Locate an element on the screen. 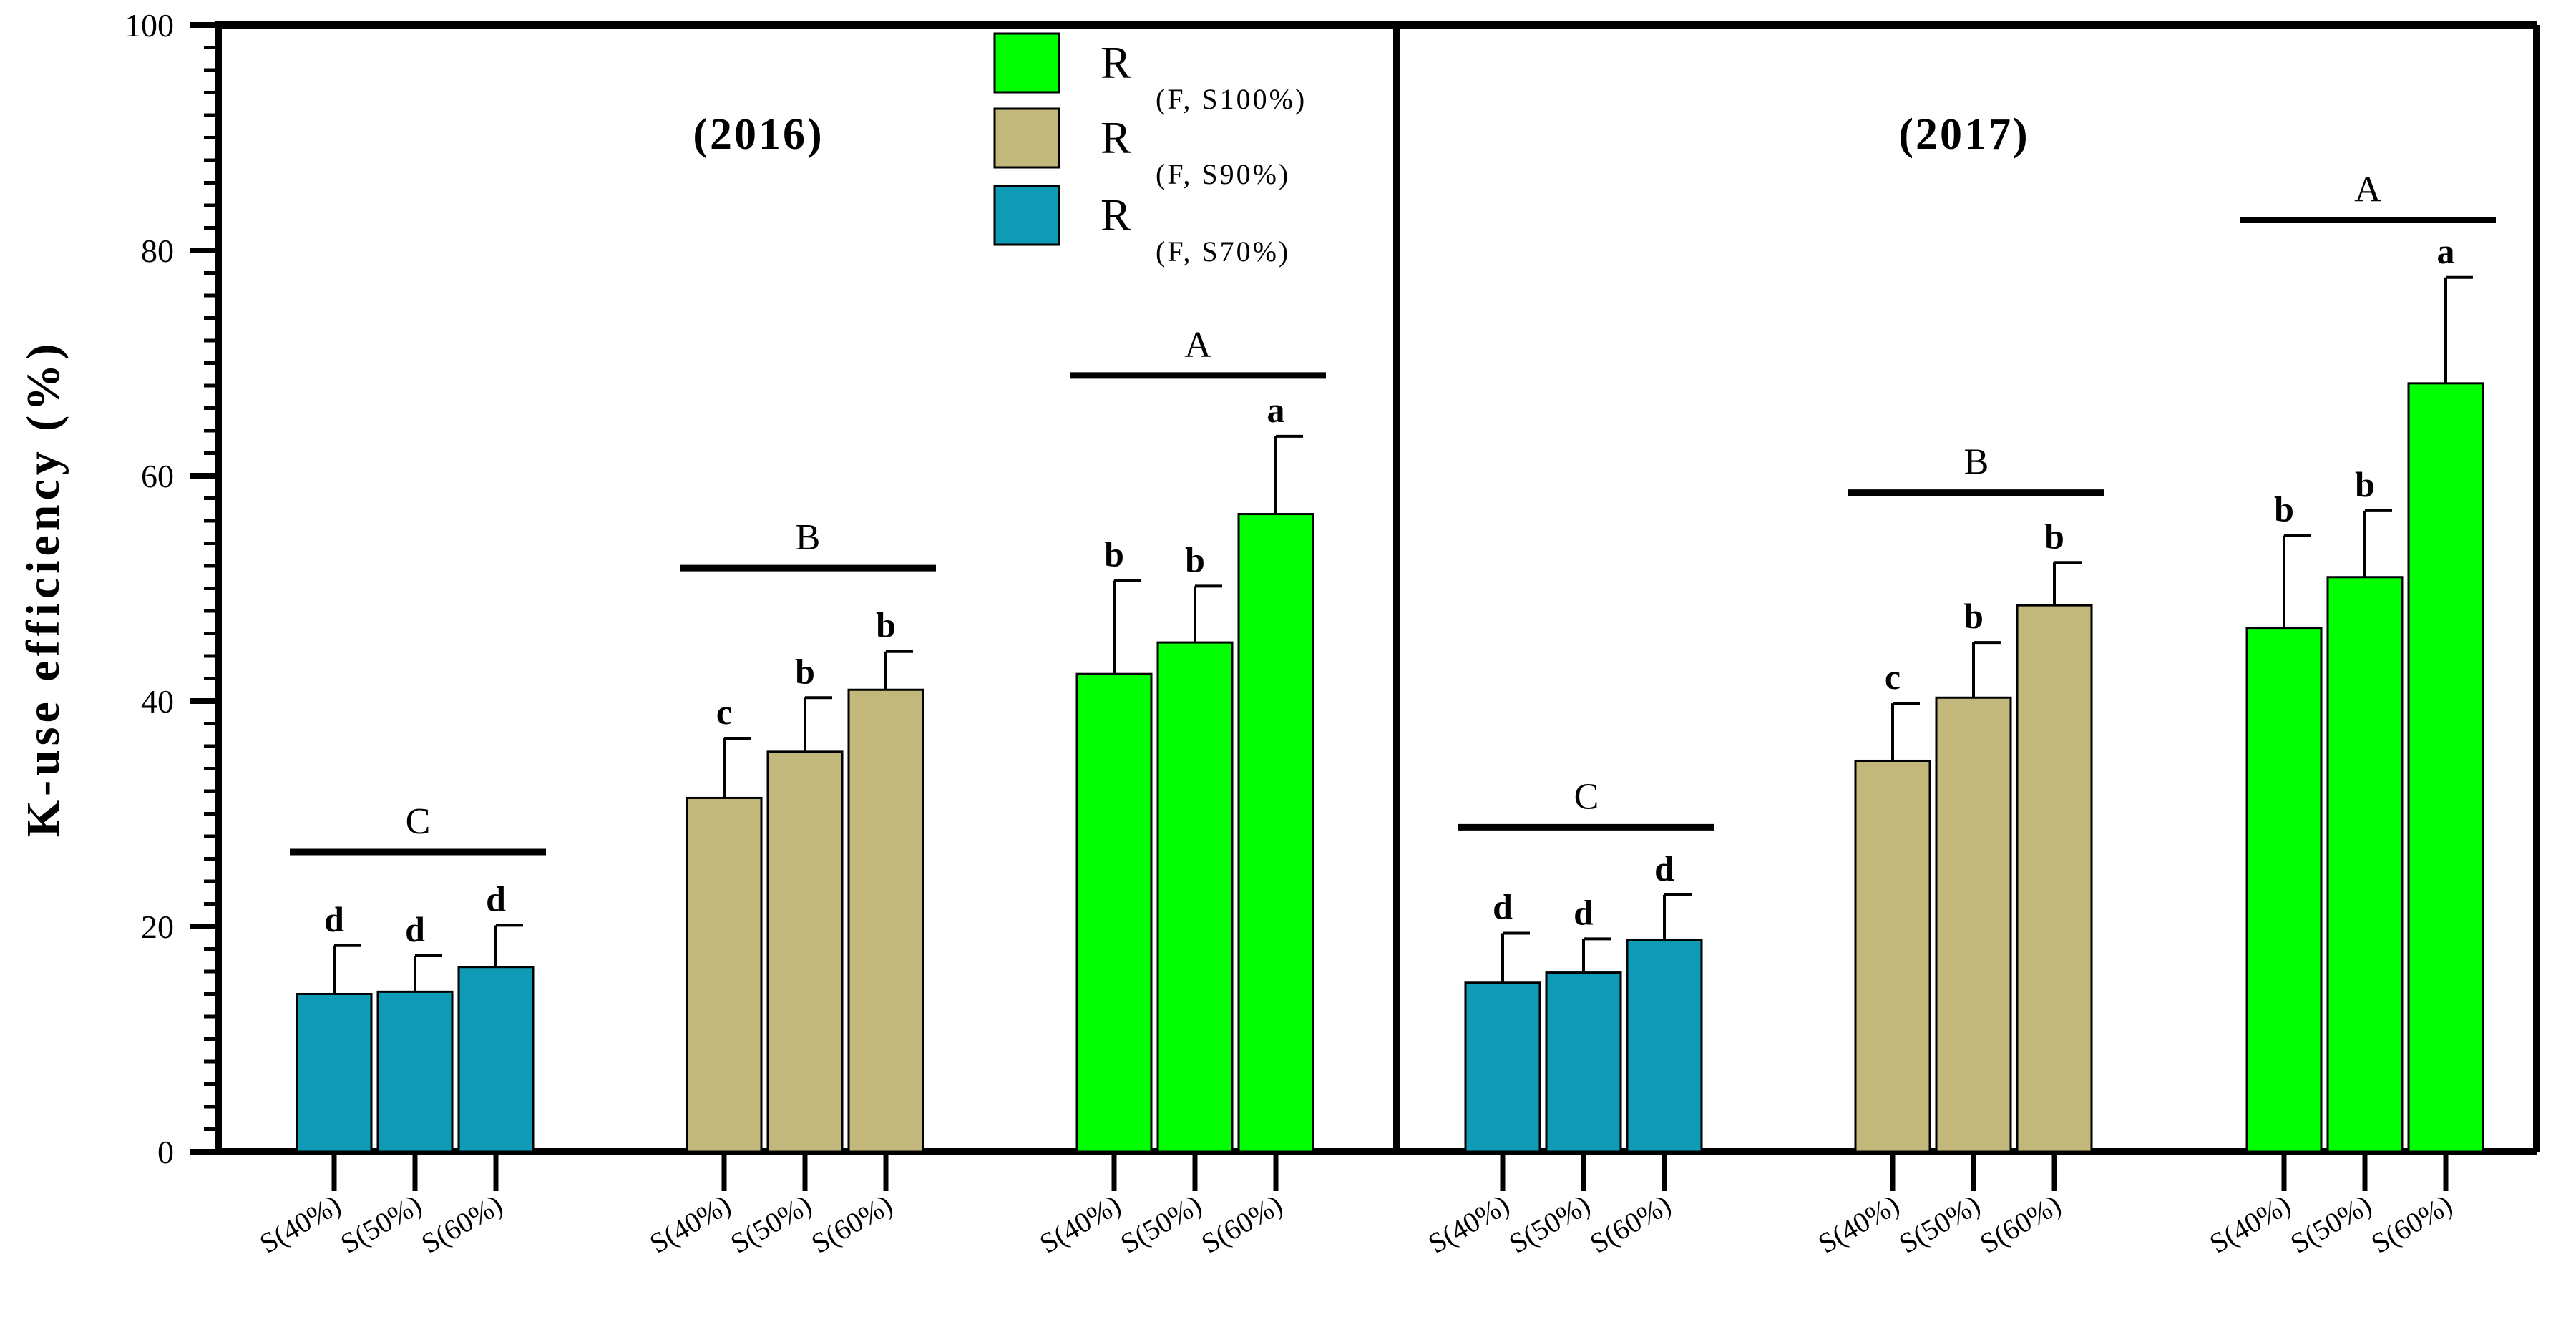 Image resolution: width=2576 pixels, height=1327 pixels. y-tick-label: 60 is located at coordinates (157, 476).